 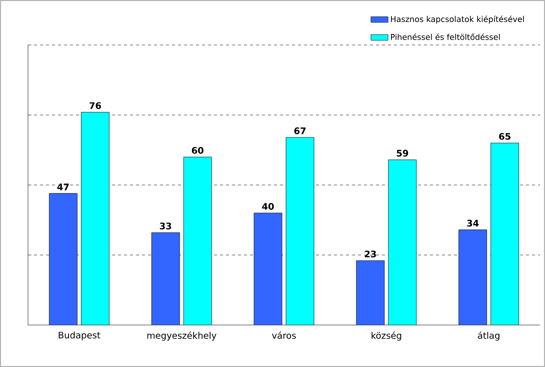 I want to click on data-label: 59, so click(x=402, y=153).